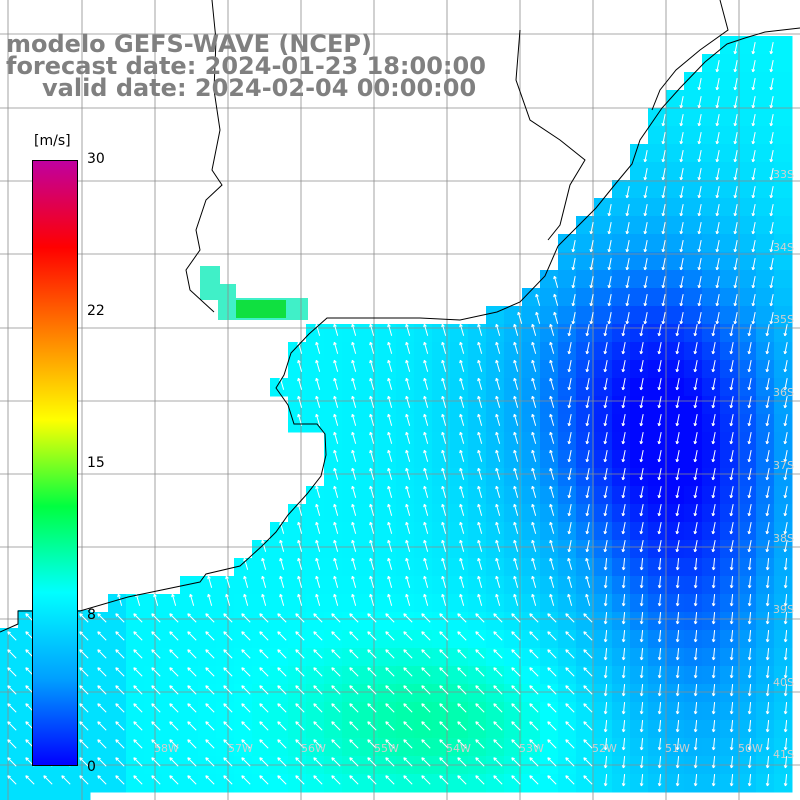  Describe the element at coordinates (386, 748) in the screenshot. I see `lon-label: 55W` at that location.